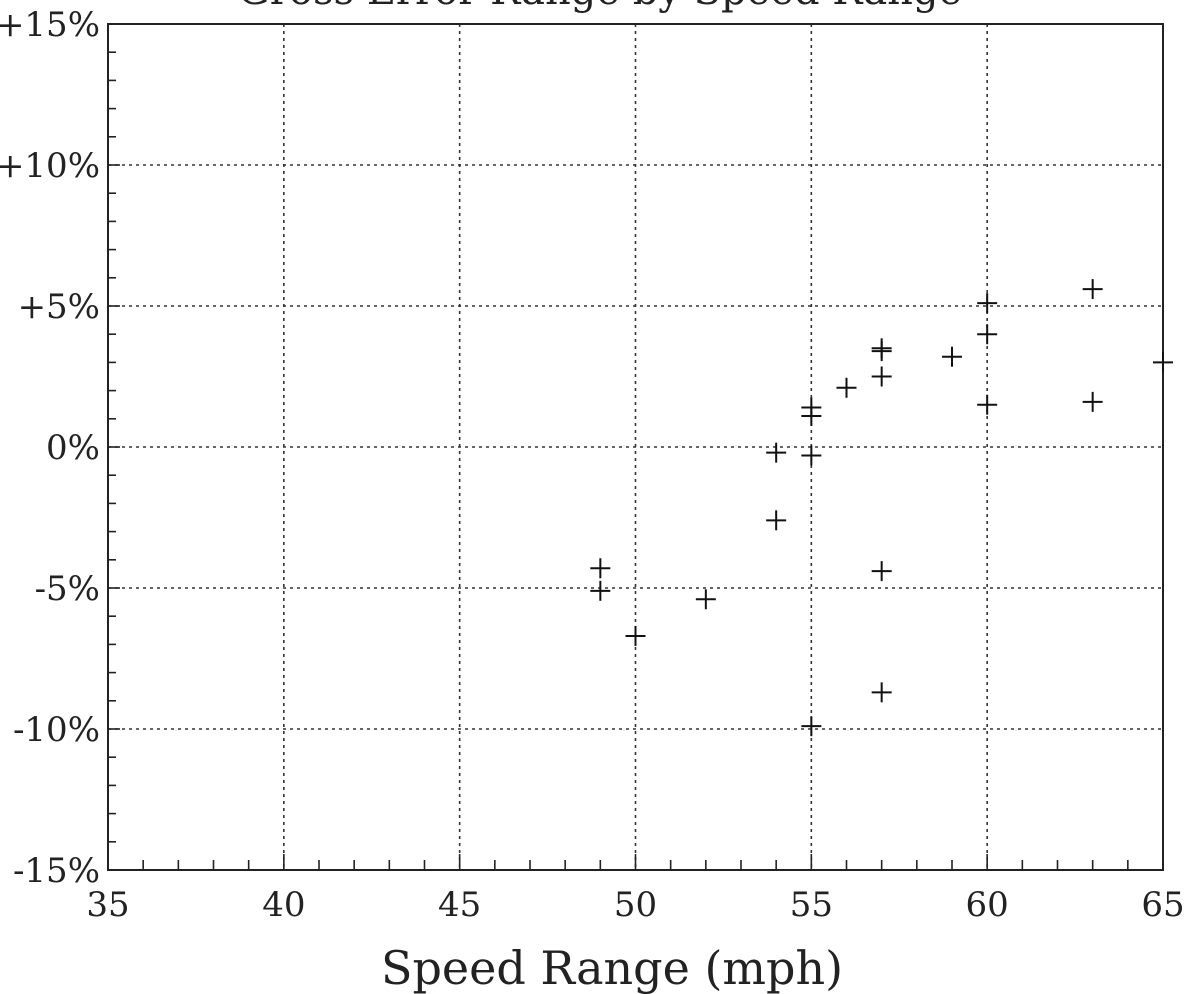 Image resolution: width=1195 pixels, height=994 pixels. Describe the element at coordinates (50, 166) in the screenshot. I see `y-tick-label: +10%` at that location.